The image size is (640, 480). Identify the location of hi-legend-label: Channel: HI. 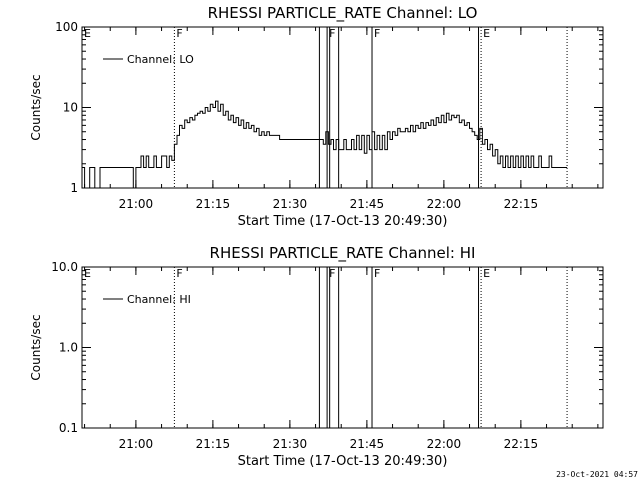
(159, 299).